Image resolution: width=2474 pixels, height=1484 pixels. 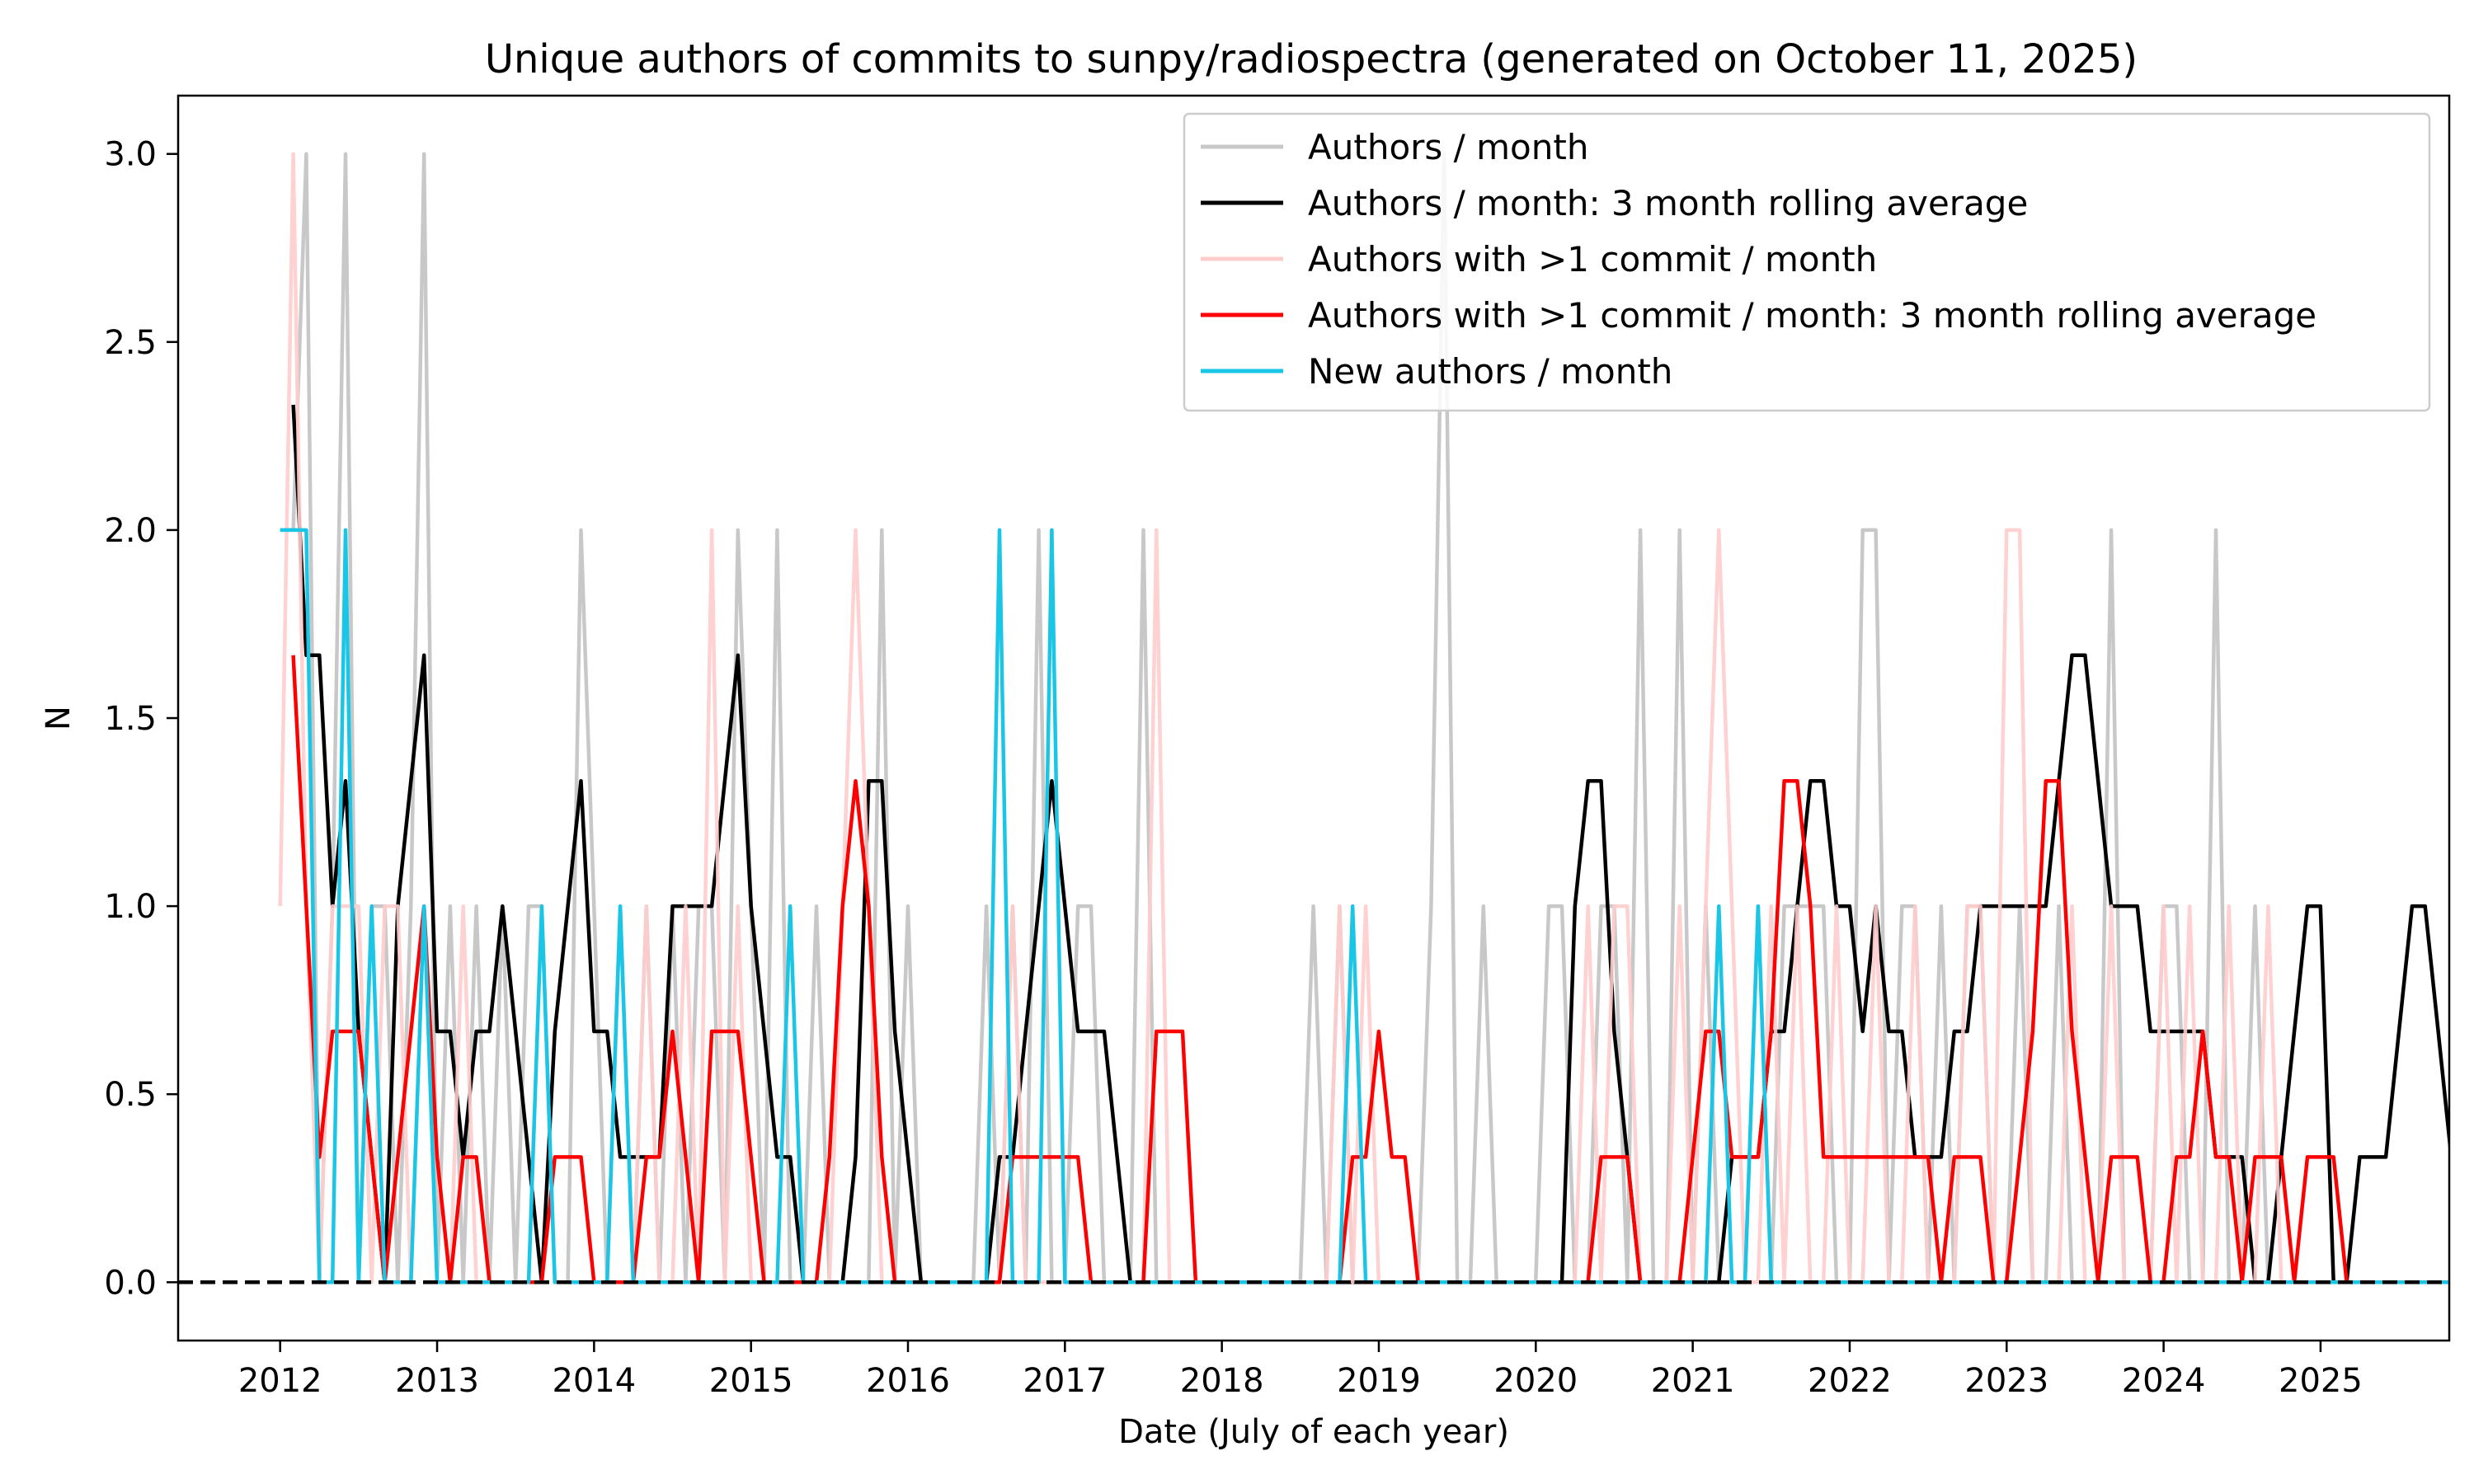 I want to click on legend-label: Authors with >1 commit / month, so click(x=1592, y=259).